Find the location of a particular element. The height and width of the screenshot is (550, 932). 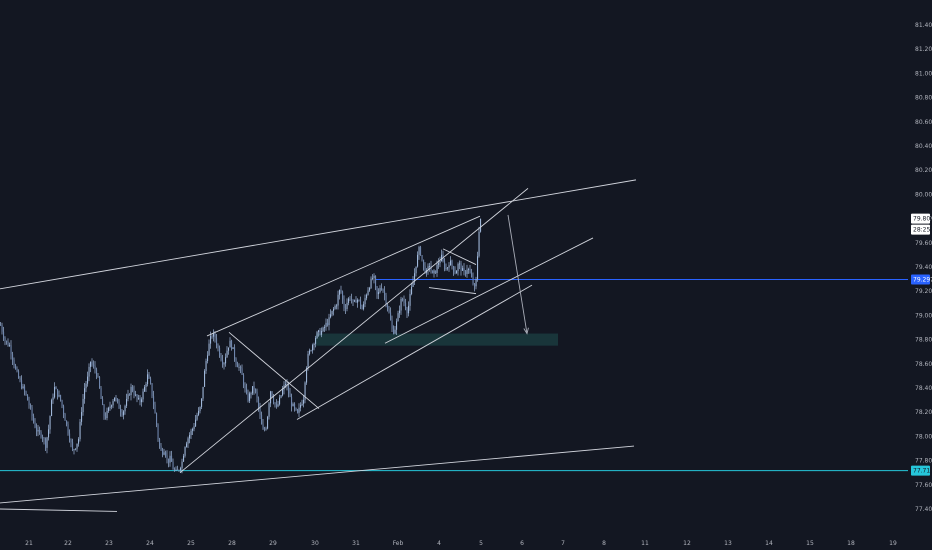

time-axis: 21 22 23 24 25 28 29 30 31 Feb 4 5 6 7 8 11 12 13 14 15 18 19 is located at coordinates (461, 543).